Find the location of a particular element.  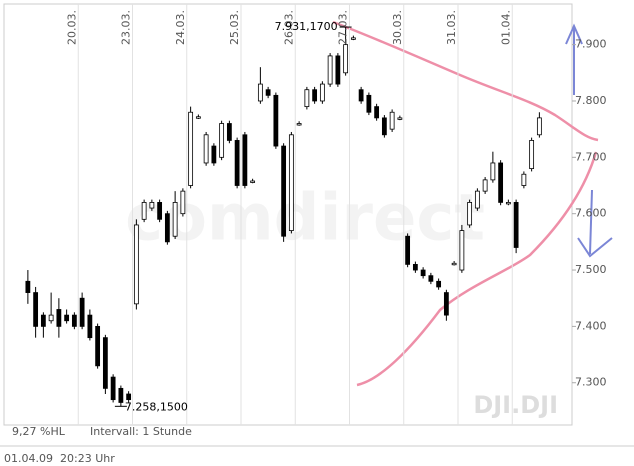

down-arrow-drawing is located at coordinates (595, 223).